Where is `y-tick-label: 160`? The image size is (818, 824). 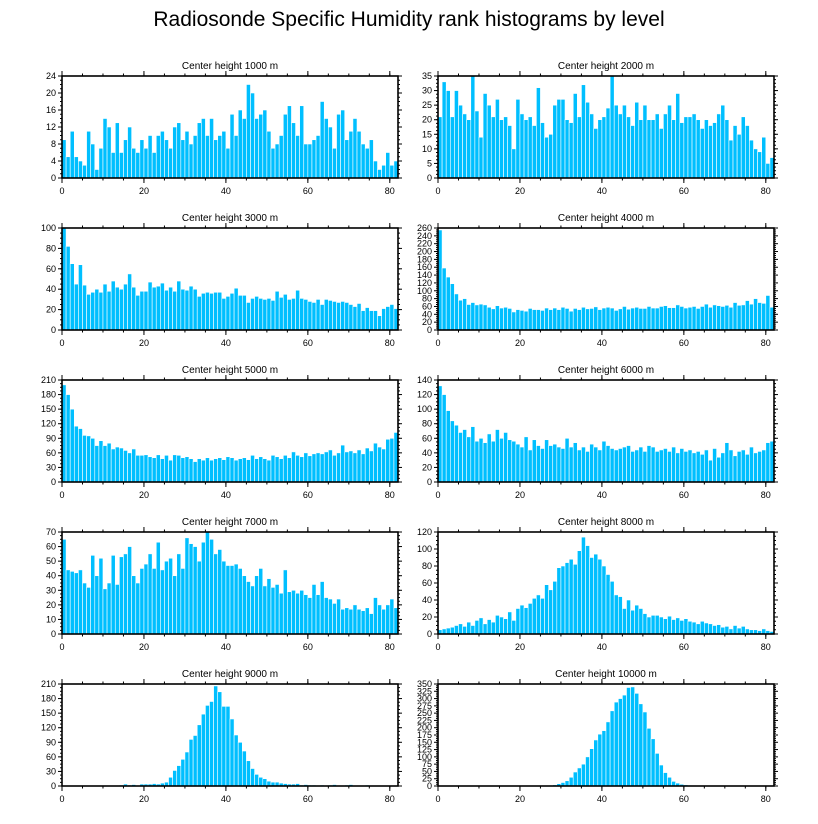
y-tick-label: 160 is located at coordinates (424, 267).